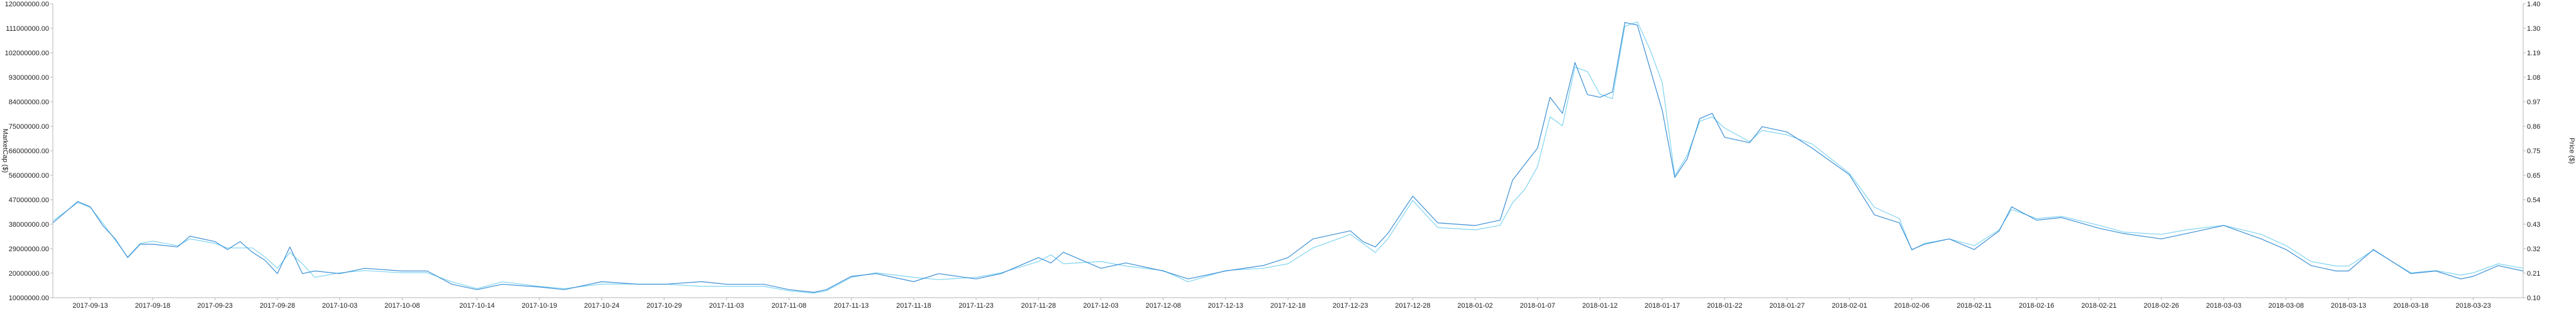 The height and width of the screenshot is (314, 2576). I want to click on y-tick-label-left: 20000000.00, so click(29, 274).